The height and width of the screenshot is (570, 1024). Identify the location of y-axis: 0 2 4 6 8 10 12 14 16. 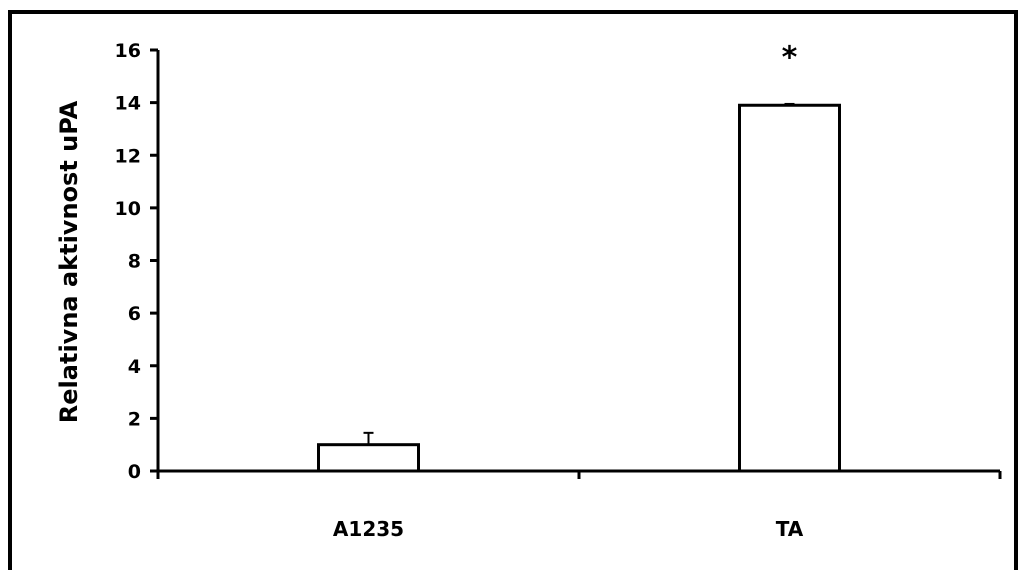
(137, 261).